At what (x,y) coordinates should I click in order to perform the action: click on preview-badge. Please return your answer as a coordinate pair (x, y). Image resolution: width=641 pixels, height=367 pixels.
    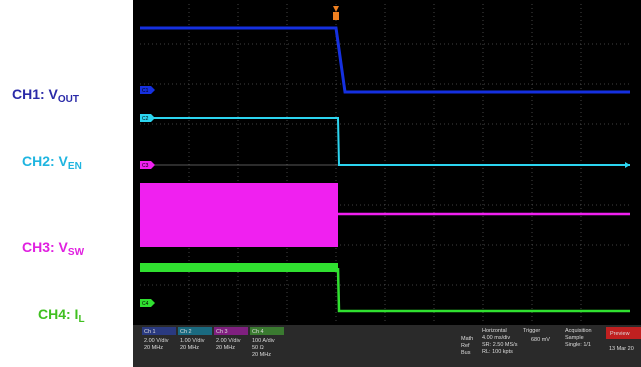
    Looking at the image, I should click on (623, 333).